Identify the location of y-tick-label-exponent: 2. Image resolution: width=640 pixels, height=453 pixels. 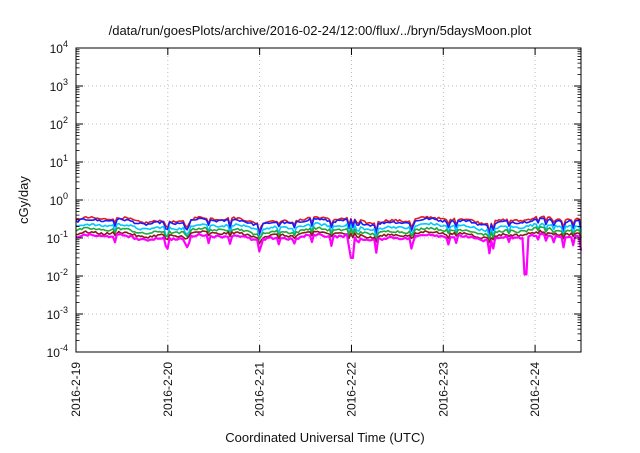
(65, 120).